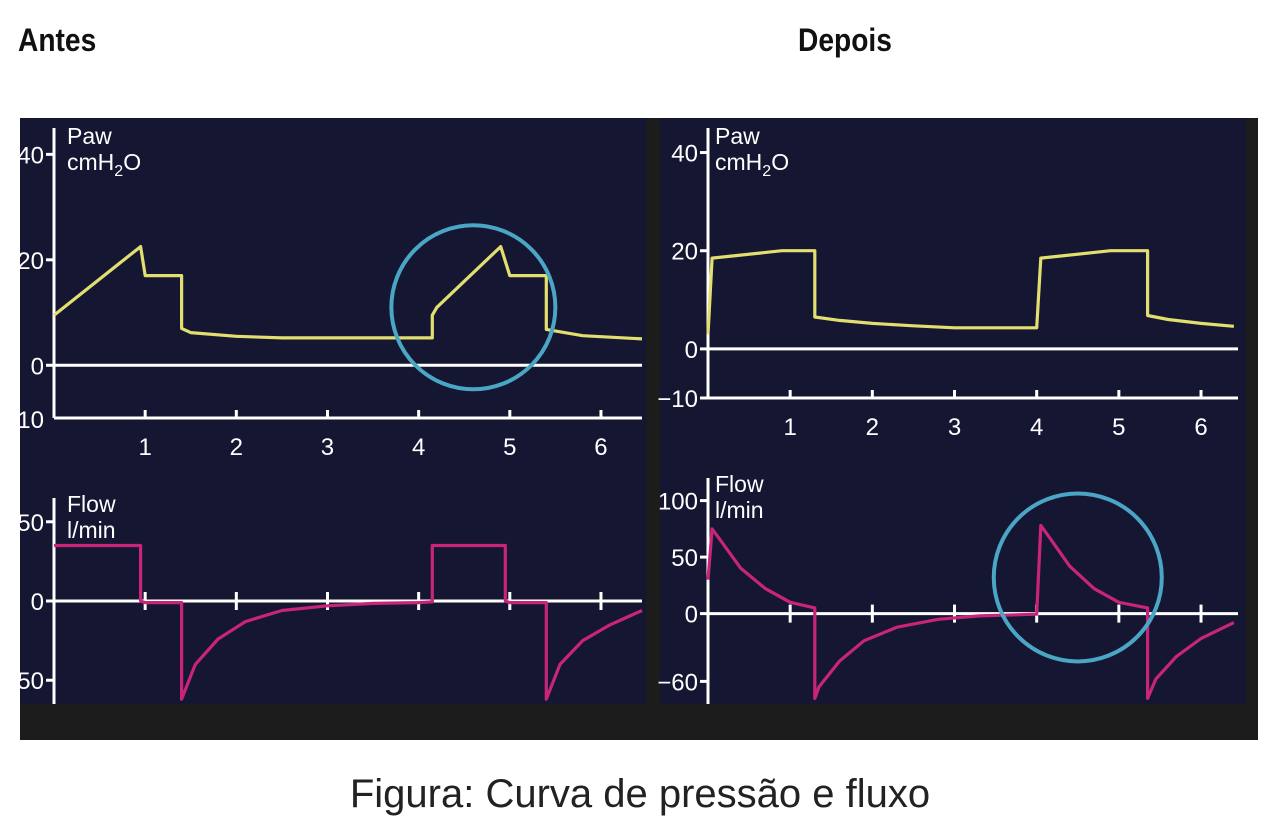 The width and height of the screenshot is (1280, 832). What do you see at coordinates (236, 447) in the screenshot?
I see `antes-paw-xtick-label-1: 2` at bounding box center [236, 447].